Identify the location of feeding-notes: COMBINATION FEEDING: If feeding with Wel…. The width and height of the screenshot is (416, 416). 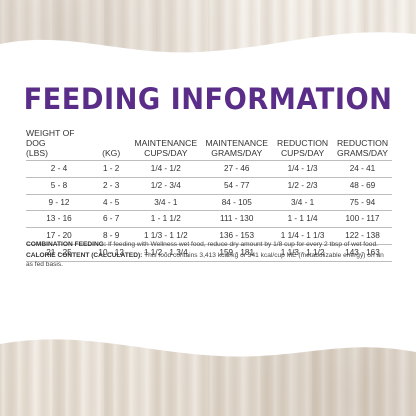
(207, 255).